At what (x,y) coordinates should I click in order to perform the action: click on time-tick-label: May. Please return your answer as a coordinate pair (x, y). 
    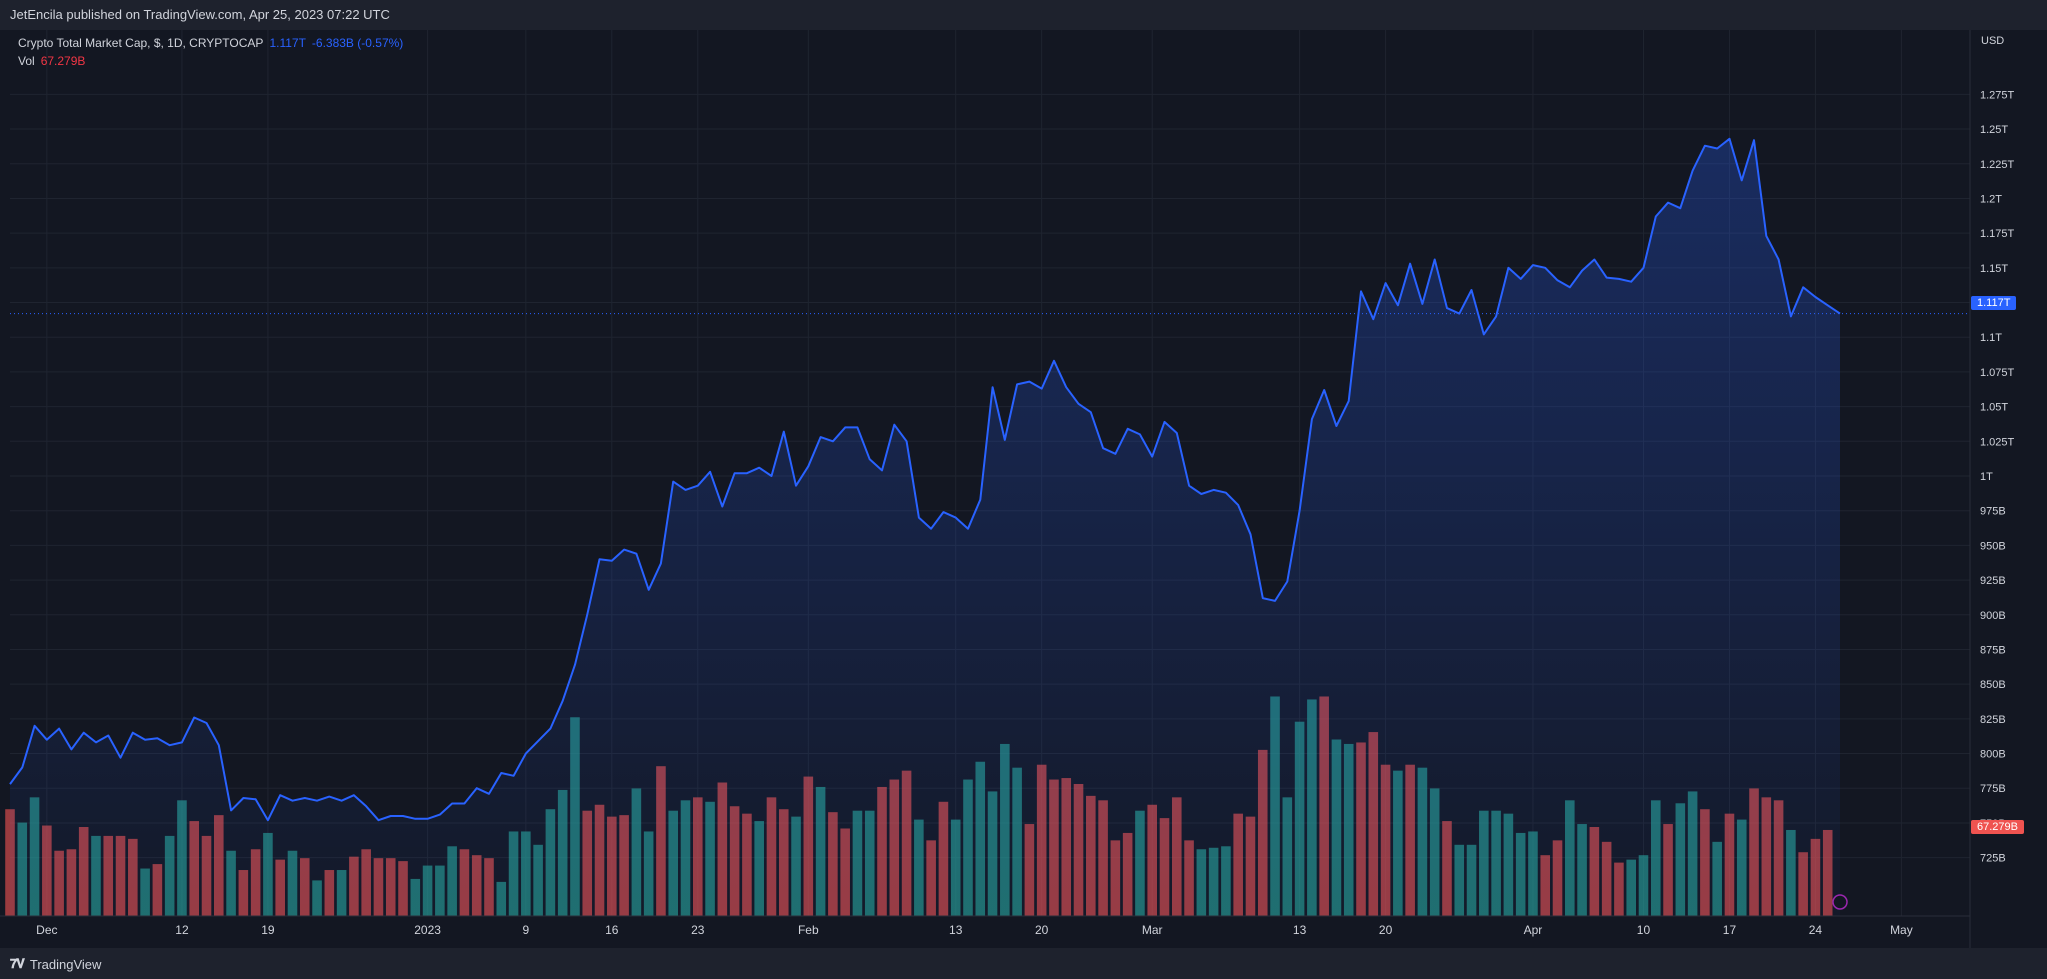
    Looking at the image, I should click on (1901, 930).